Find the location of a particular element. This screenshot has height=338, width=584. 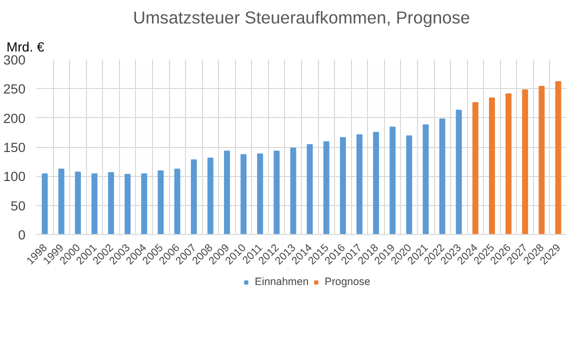

y-axis-title: Mrd. € is located at coordinates (25, 47).